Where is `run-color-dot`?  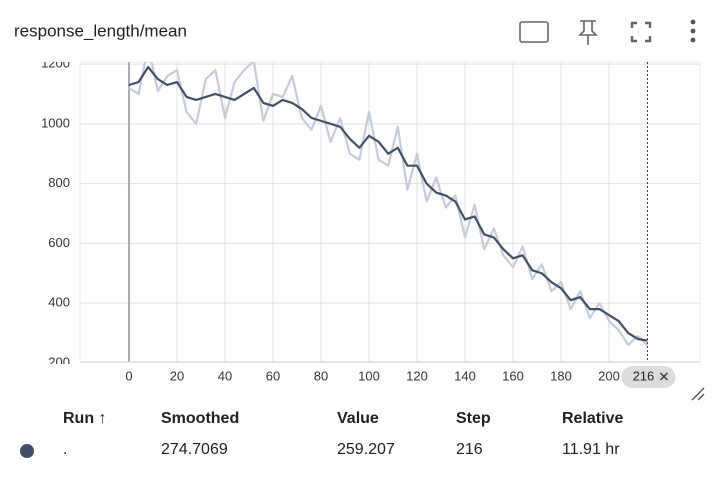 run-color-dot is located at coordinates (27, 451).